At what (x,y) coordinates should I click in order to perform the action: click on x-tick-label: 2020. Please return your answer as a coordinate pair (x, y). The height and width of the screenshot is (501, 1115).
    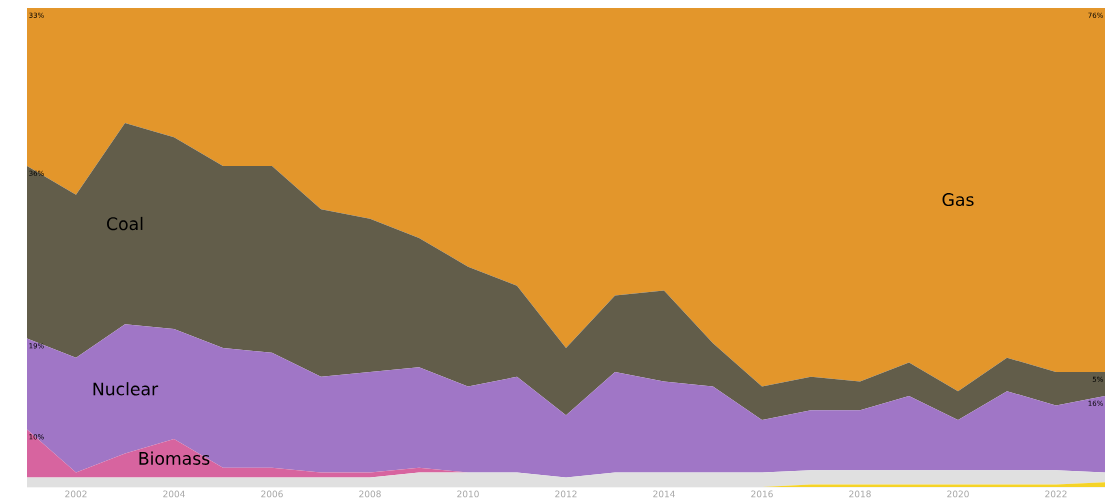
    Looking at the image, I should click on (958, 494).